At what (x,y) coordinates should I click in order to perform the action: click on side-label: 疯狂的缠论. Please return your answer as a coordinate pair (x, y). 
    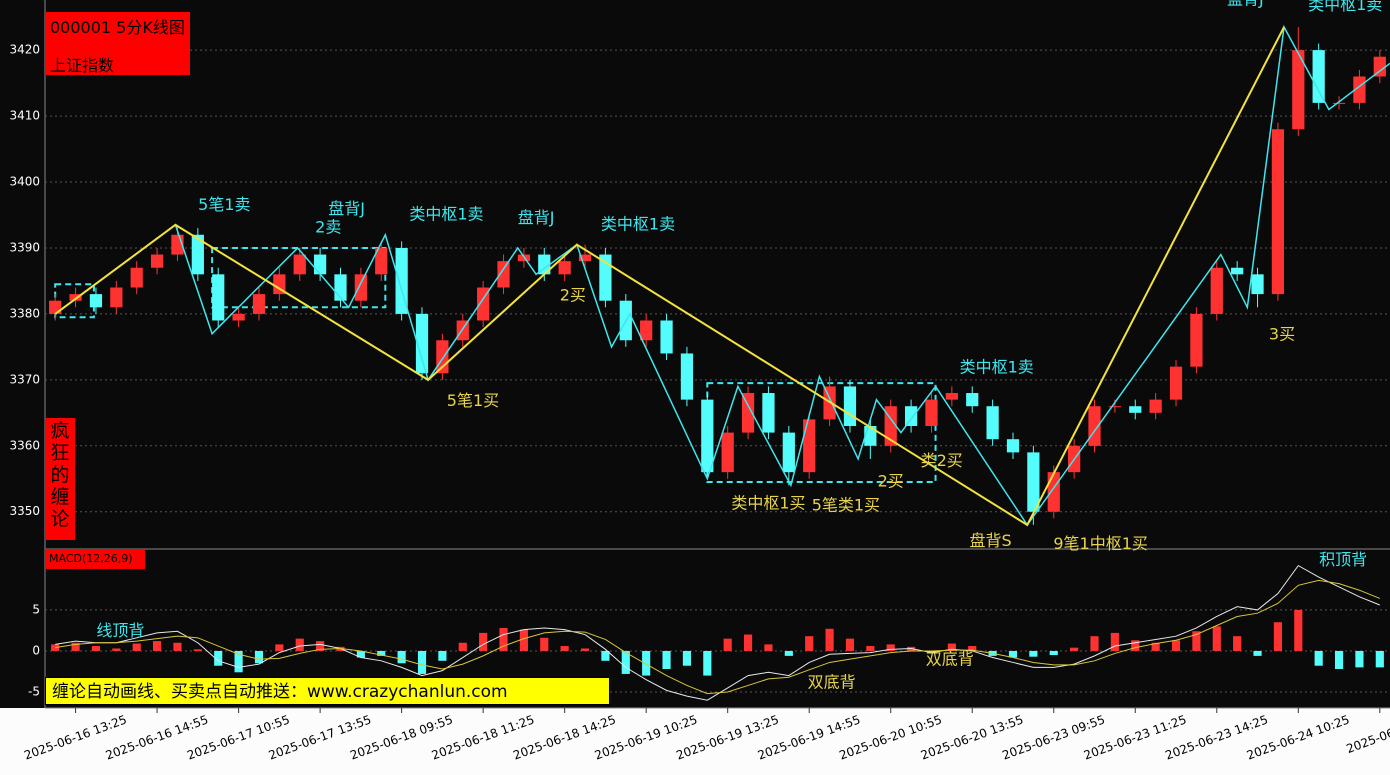
    Looking at the image, I should click on (60, 479).